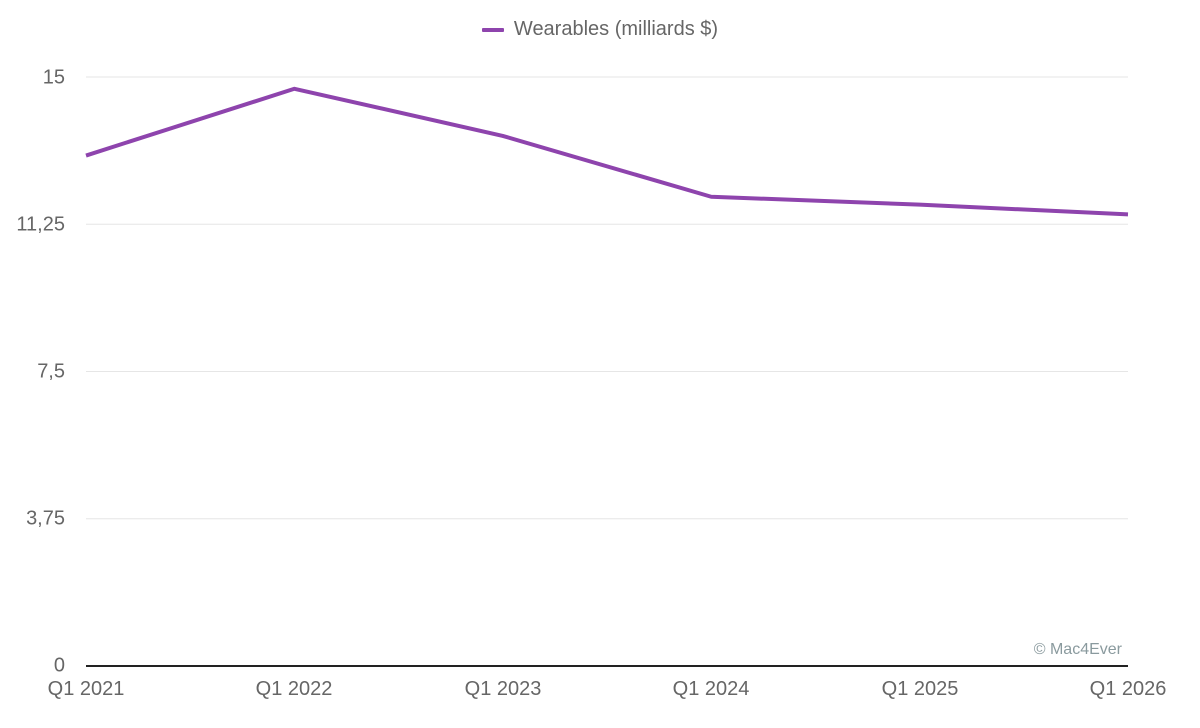 Image resolution: width=1200 pixels, height=728 pixels. I want to click on y-tick-label-11-25: 11,25, so click(40, 224).